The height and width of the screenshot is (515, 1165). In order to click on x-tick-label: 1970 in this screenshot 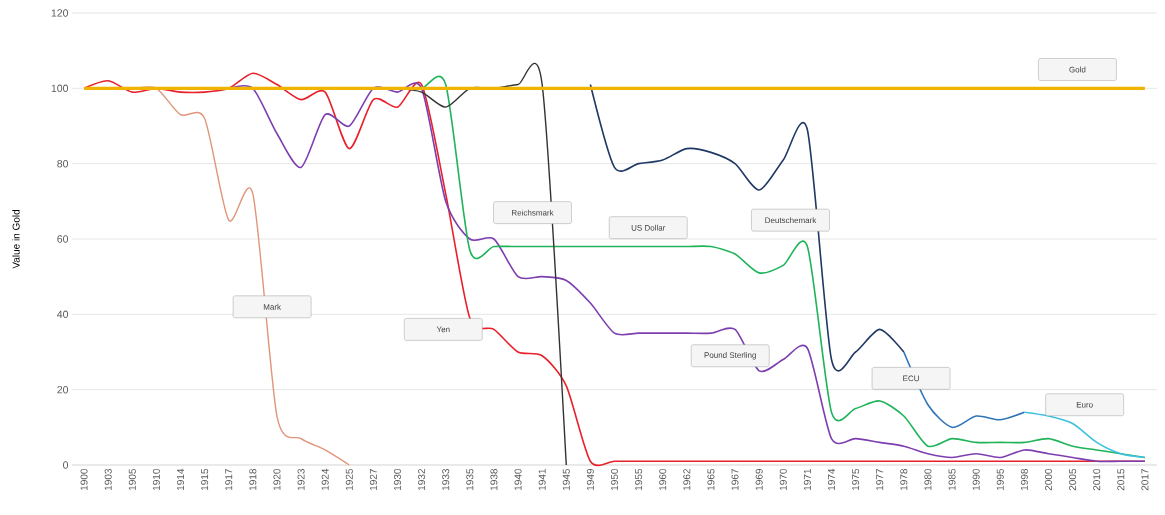, I will do `click(783, 479)`.